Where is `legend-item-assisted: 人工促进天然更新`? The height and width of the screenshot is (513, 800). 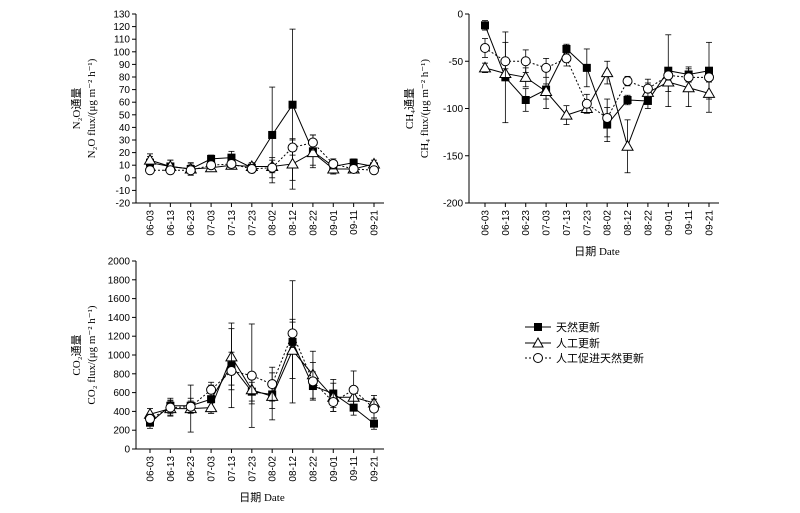 legend-item-assisted: 人工促进天然更新 is located at coordinates (584, 358).